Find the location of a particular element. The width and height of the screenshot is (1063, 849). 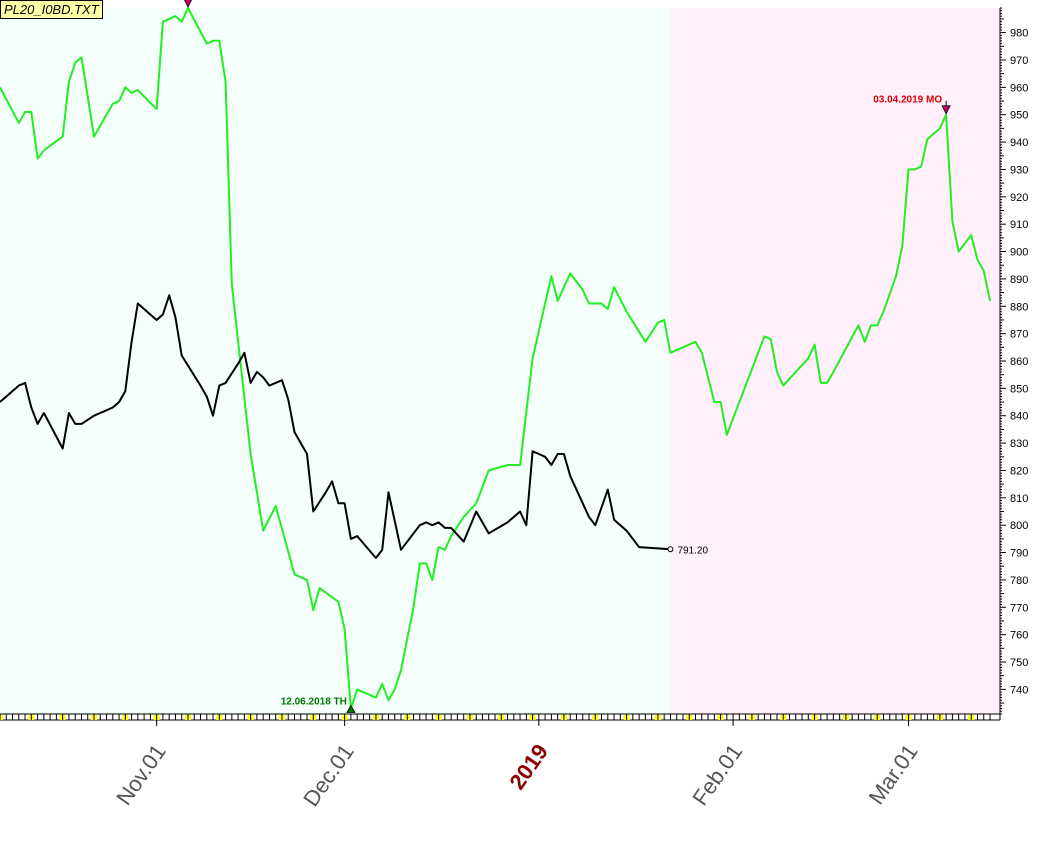

last-value-label: 791.20 is located at coordinates (692, 550).